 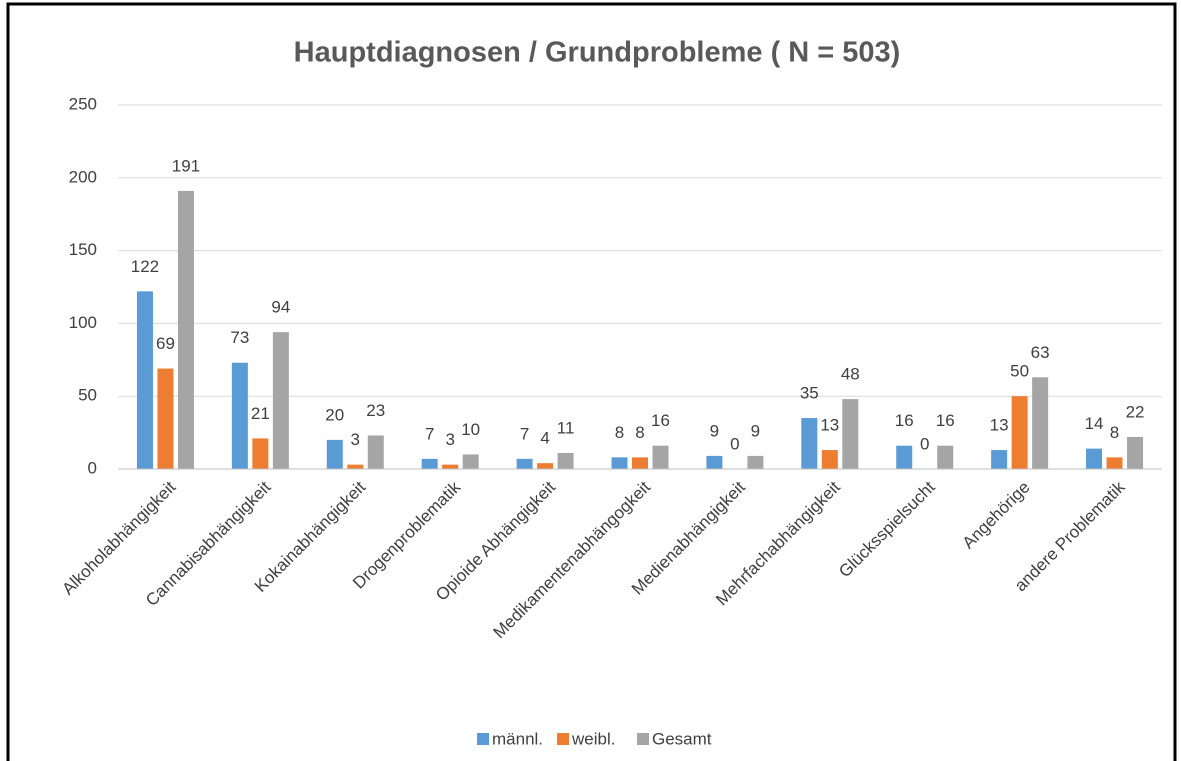 What do you see at coordinates (239, 337) in the screenshot?
I see `data-label: 73` at bounding box center [239, 337].